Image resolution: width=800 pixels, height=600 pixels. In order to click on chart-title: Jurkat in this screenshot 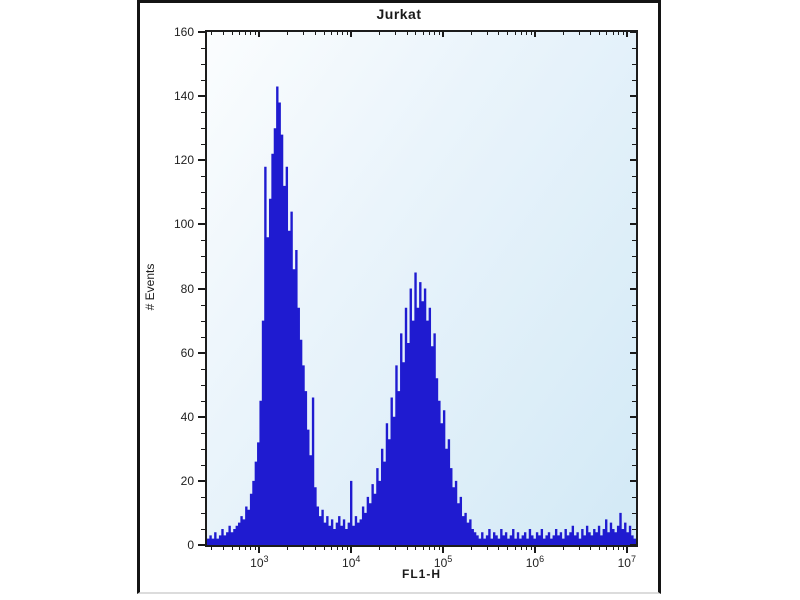, I will do `click(399, 14)`.